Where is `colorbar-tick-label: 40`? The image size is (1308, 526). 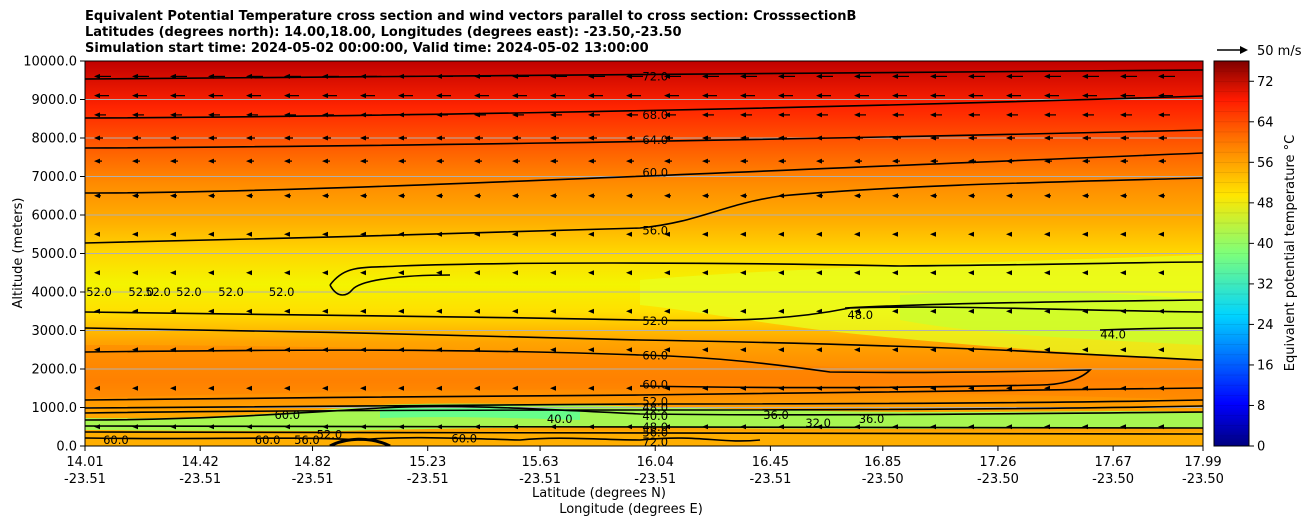
colorbar-tick-label: 40 is located at coordinates (1265, 244).